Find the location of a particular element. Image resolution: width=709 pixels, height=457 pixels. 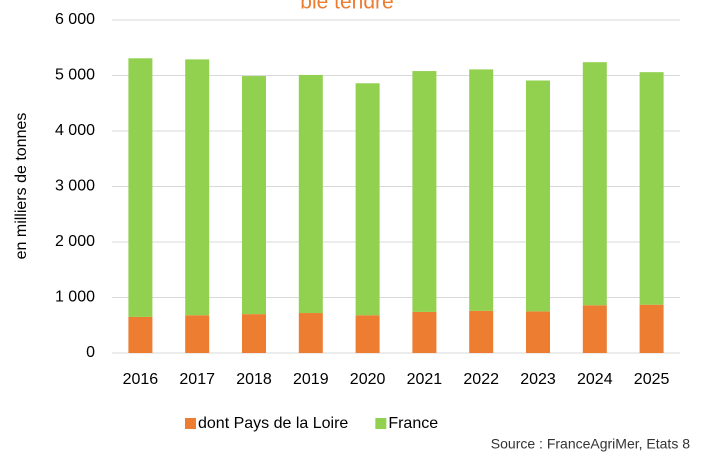

x-tick-label: 2019 is located at coordinates (311, 379).